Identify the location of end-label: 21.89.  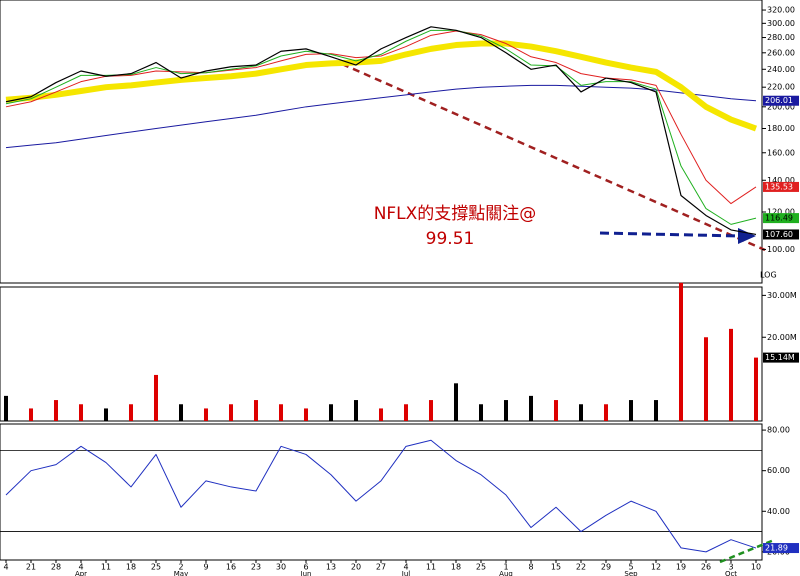
(776, 548).